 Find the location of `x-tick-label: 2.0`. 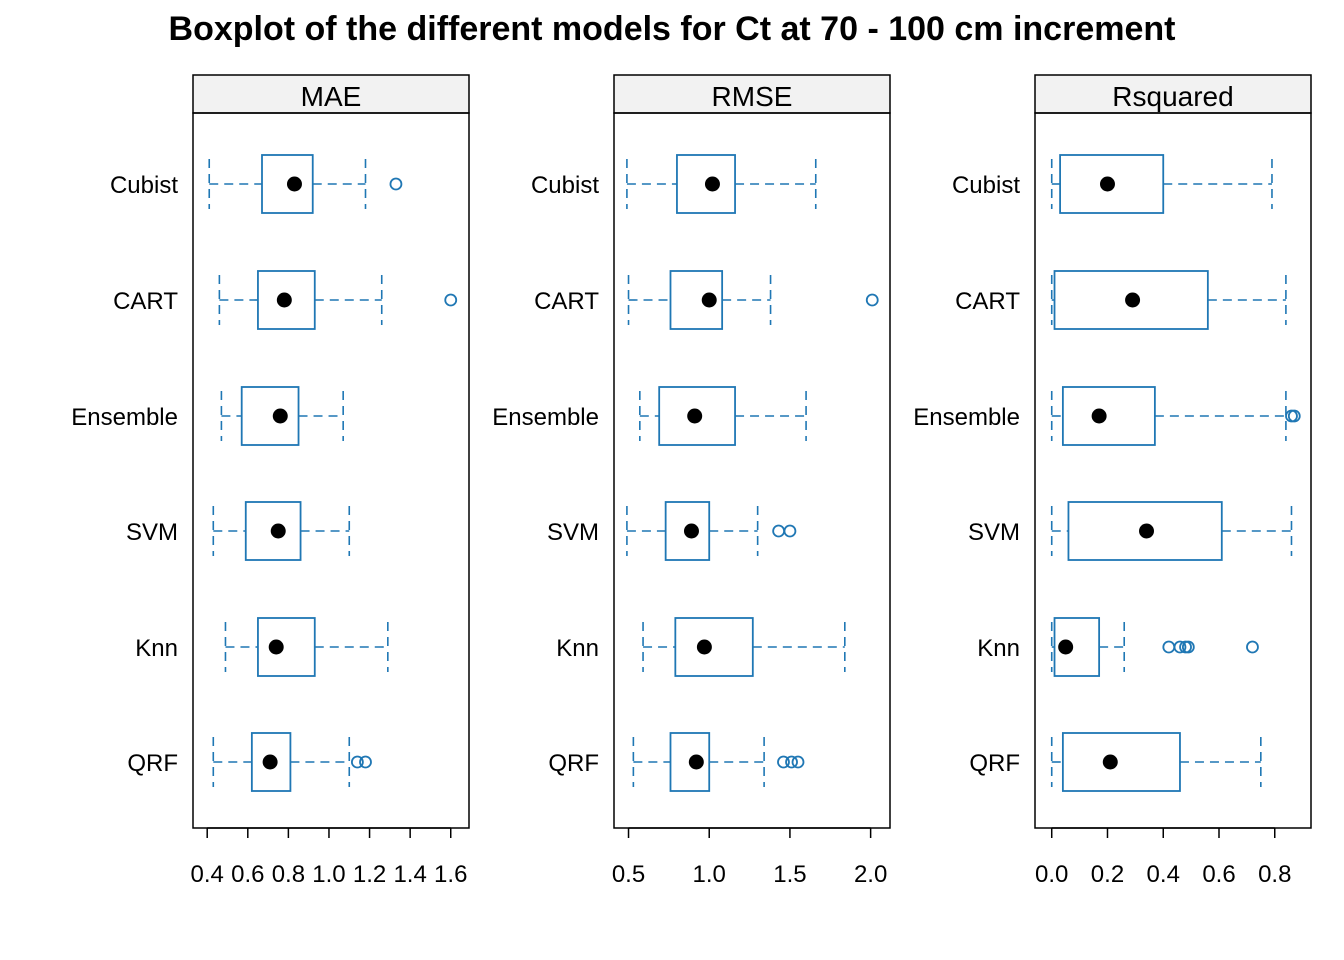

x-tick-label: 2.0 is located at coordinates (870, 874).